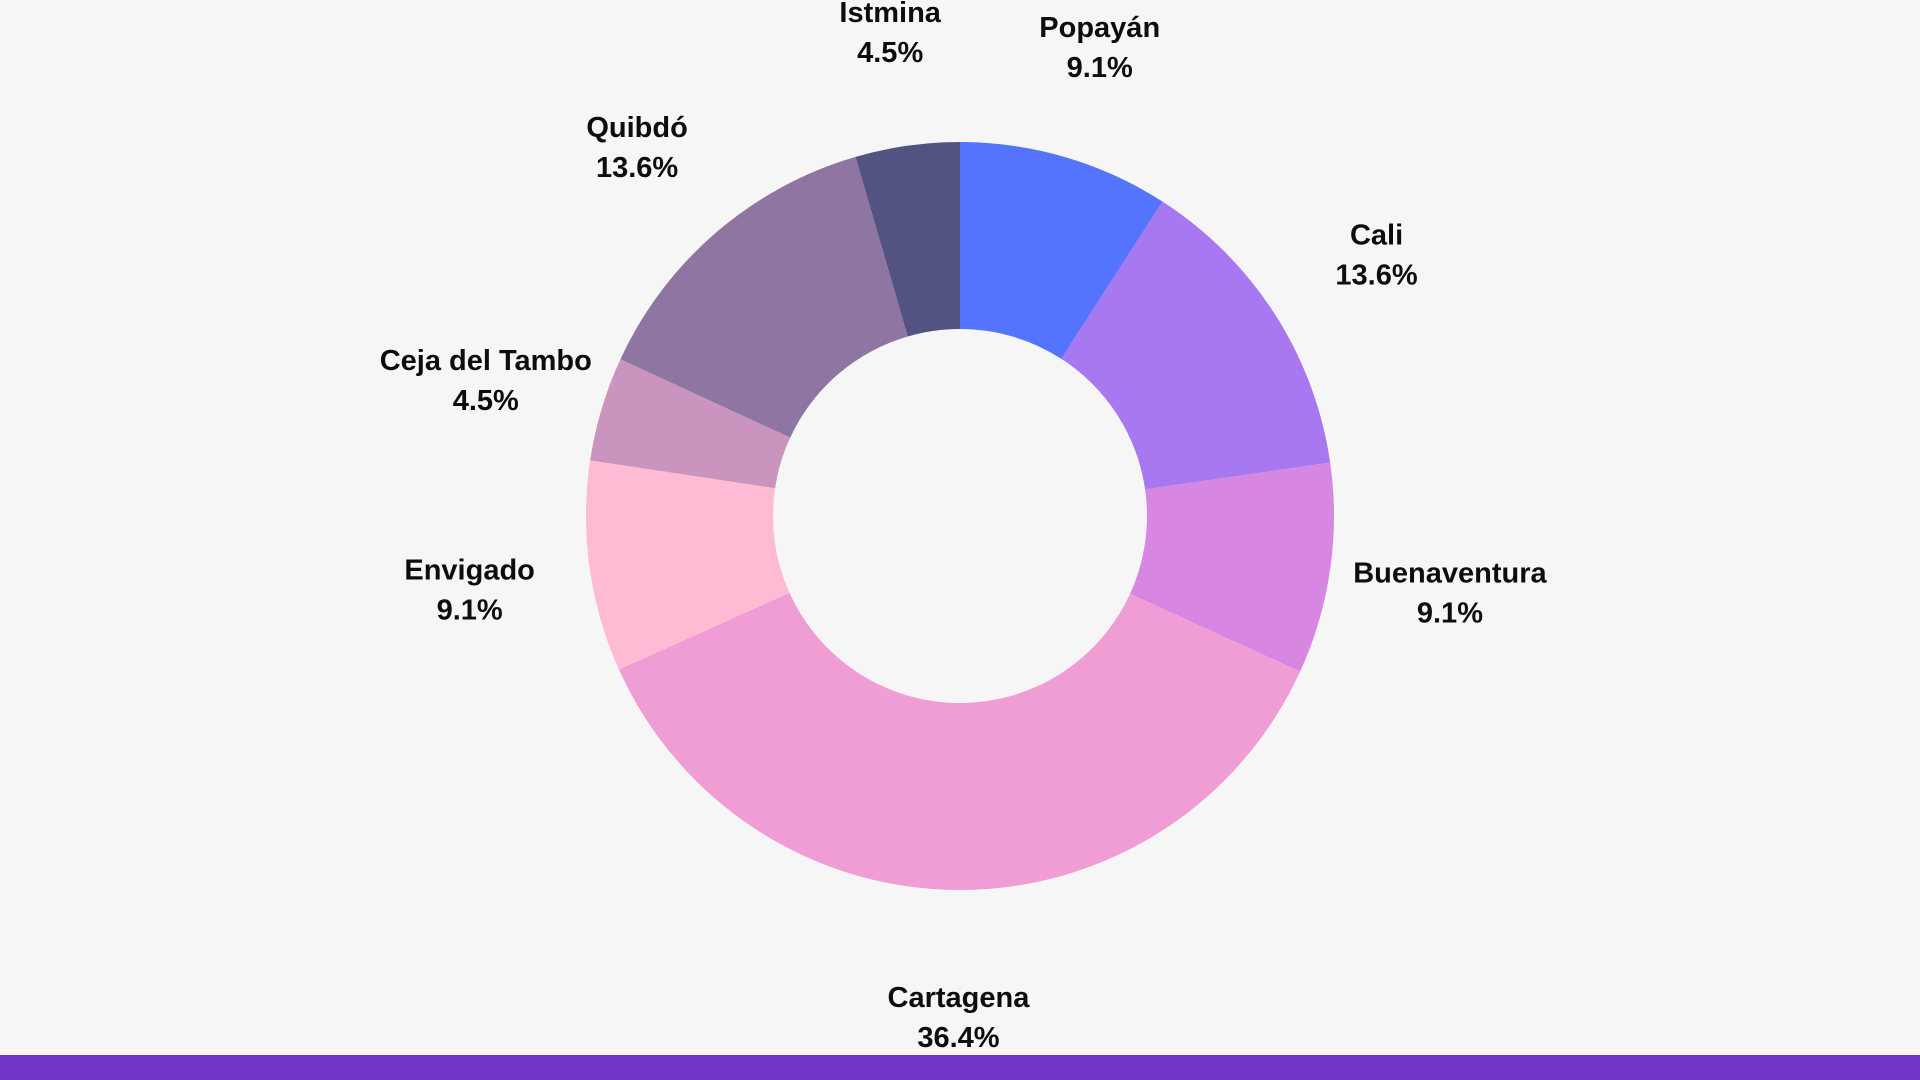 This screenshot has height=1080, width=1920. I want to click on slice-istmina, so click(907, 239).